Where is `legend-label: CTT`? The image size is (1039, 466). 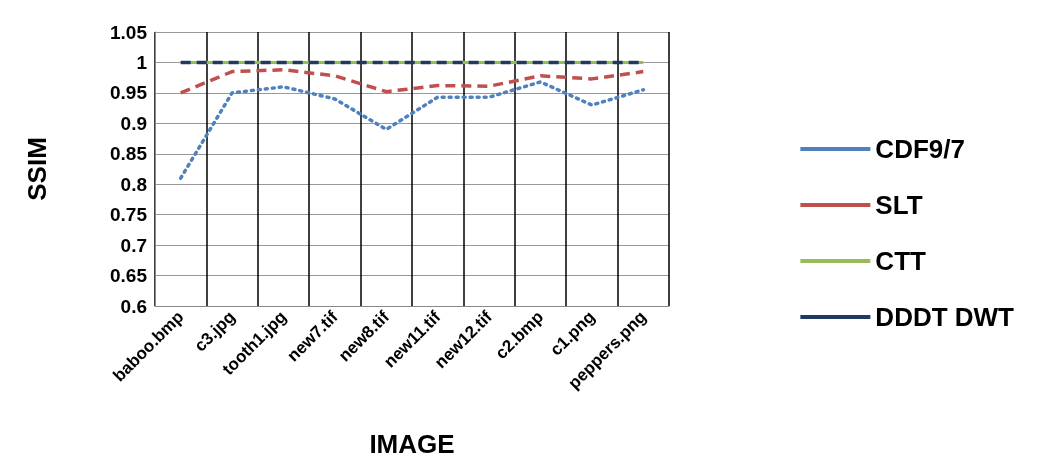
legend-label: CTT is located at coordinates (901, 261).